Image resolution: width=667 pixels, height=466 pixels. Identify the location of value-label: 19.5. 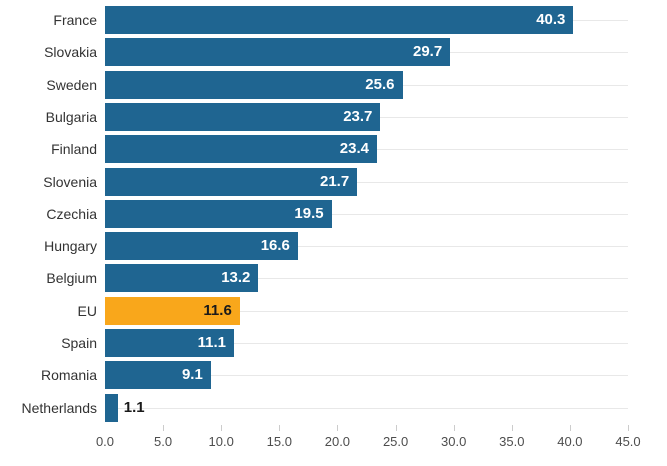
(309, 213).